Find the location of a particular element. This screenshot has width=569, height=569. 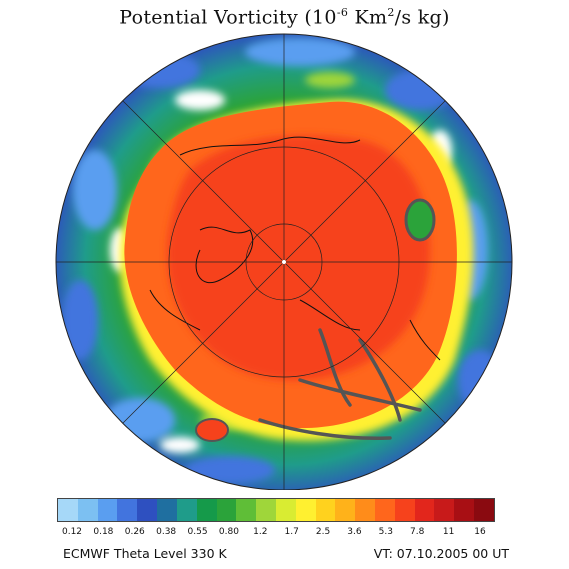

colorbar is located at coordinates (276, 510).